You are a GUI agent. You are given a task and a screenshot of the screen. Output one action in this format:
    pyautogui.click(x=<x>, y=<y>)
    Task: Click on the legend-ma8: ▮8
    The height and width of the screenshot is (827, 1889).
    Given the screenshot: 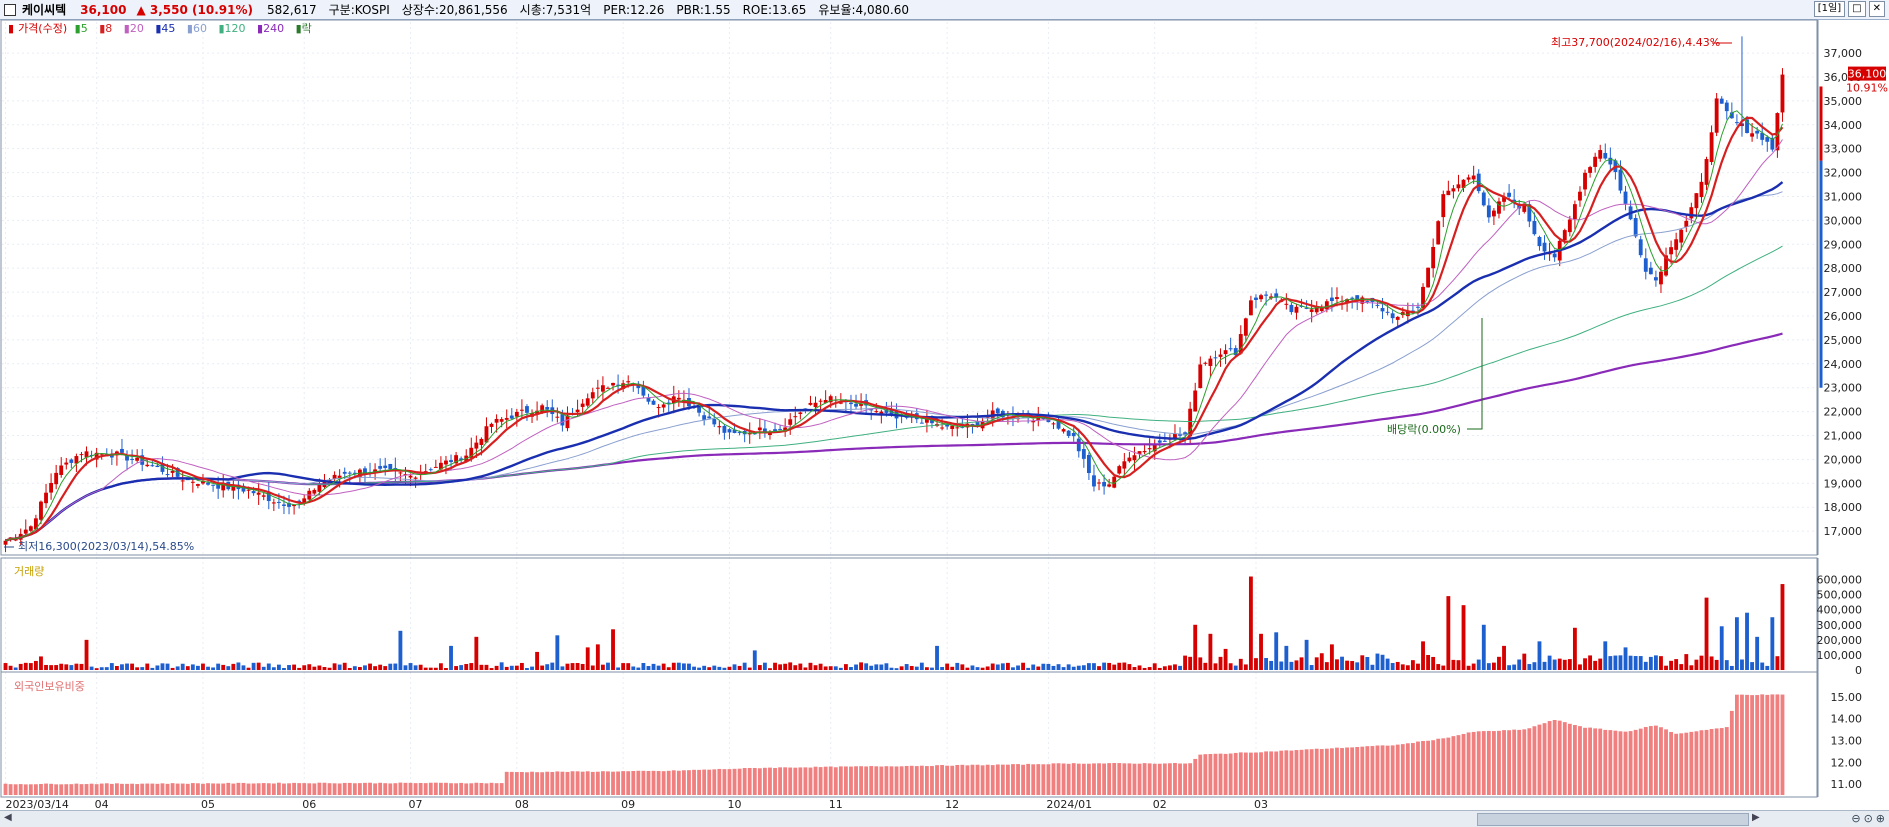 What is the action you would take?
    pyautogui.click(x=106, y=28)
    